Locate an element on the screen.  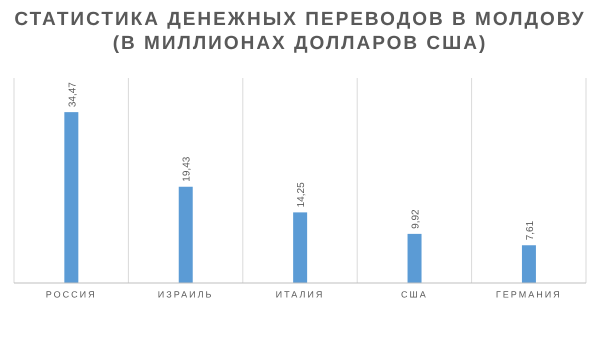
x-tick-label: РОССИЯ is located at coordinates (71, 294).